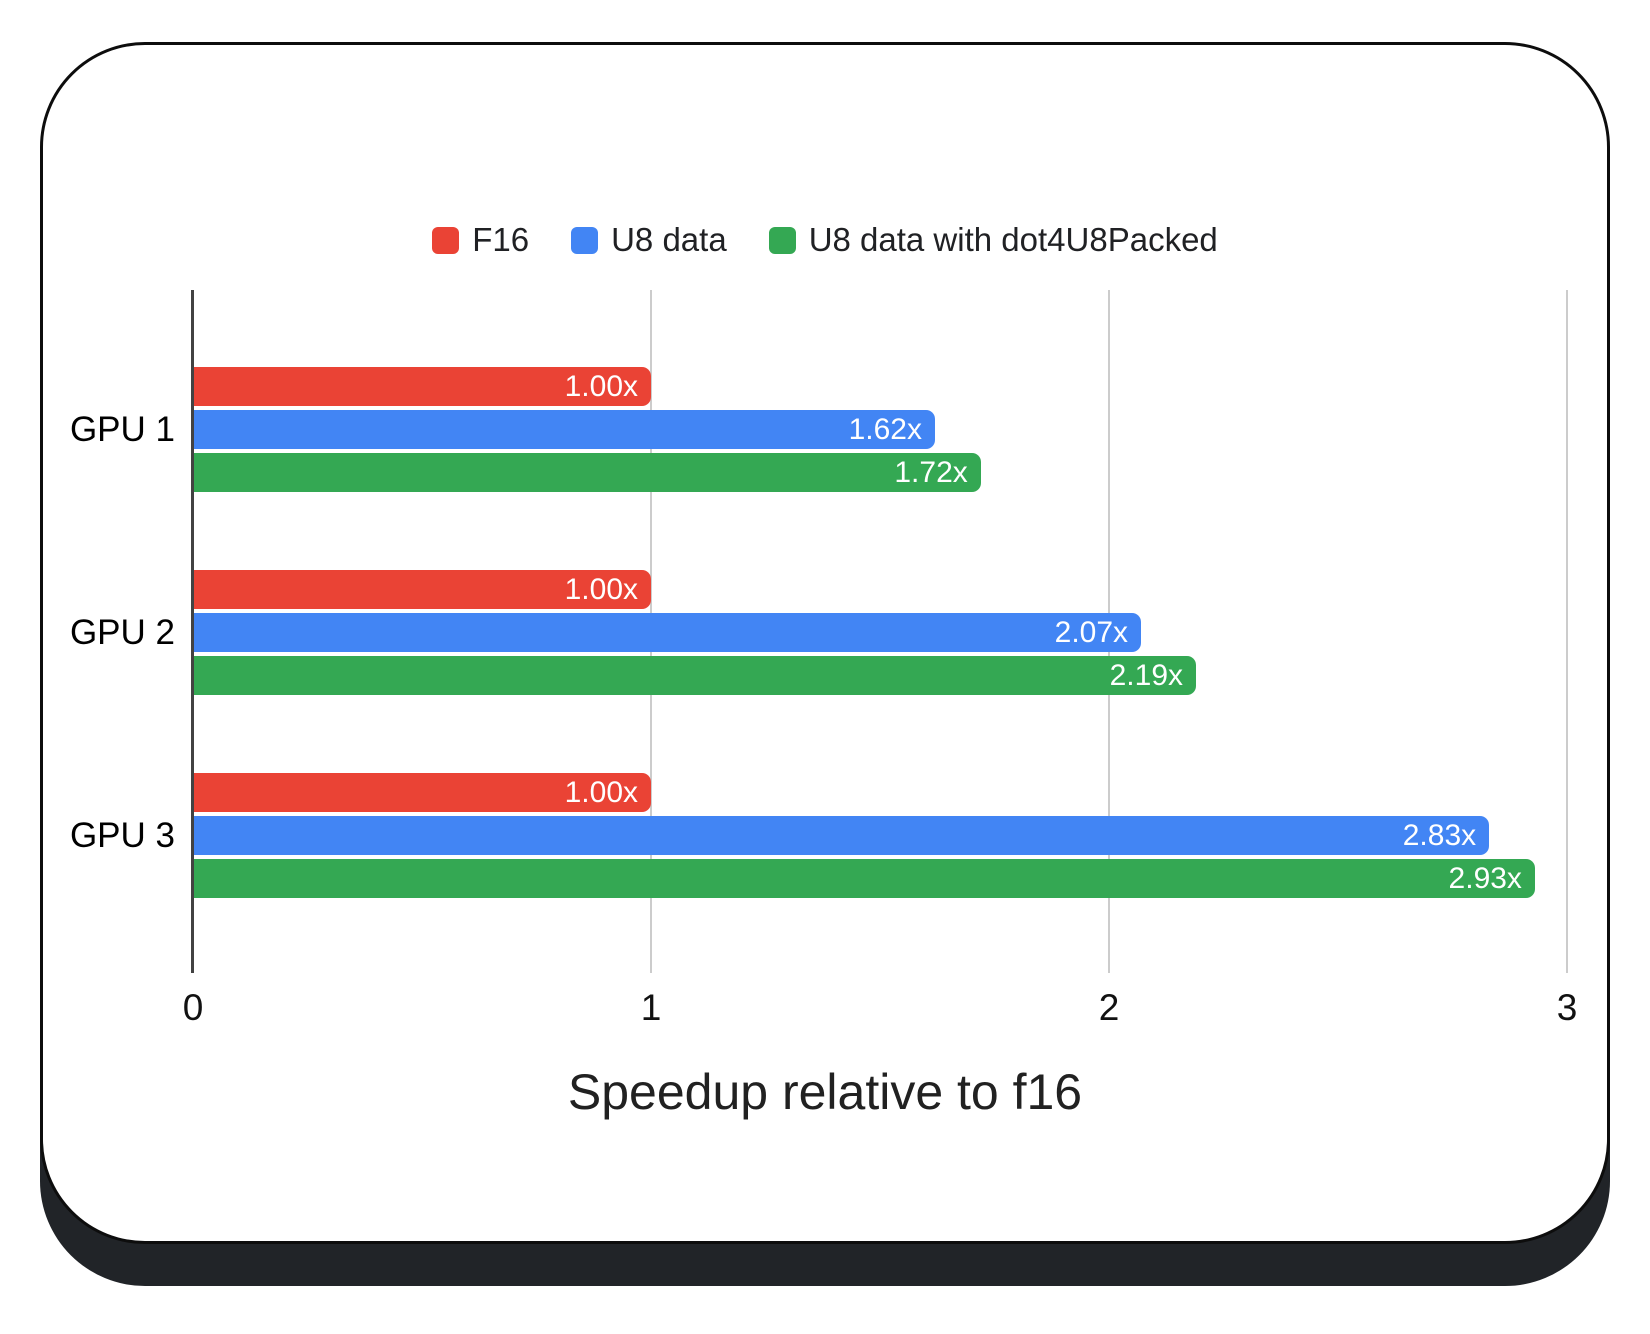  What do you see at coordinates (192, 631) in the screenshot?
I see `y-axis-line` at bounding box center [192, 631].